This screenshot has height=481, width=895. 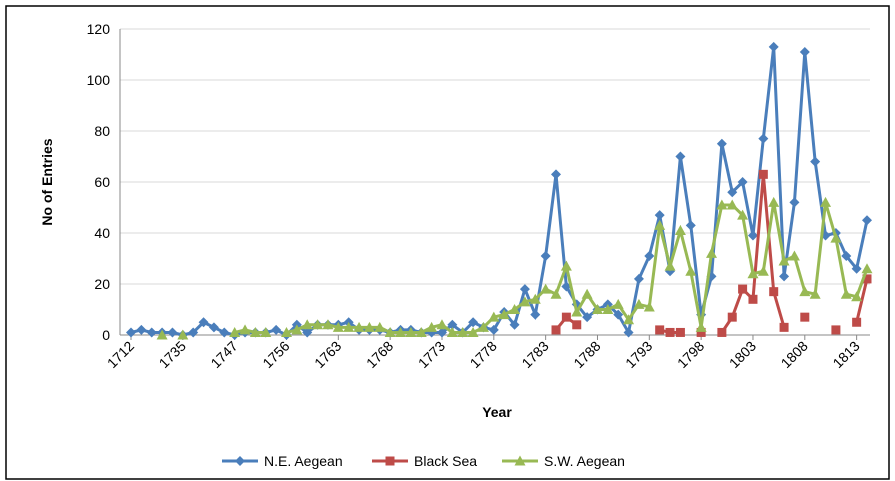 What do you see at coordinates (106, 335) in the screenshot?
I see `y-tick-label: 0` at bounding box center [106, 335].